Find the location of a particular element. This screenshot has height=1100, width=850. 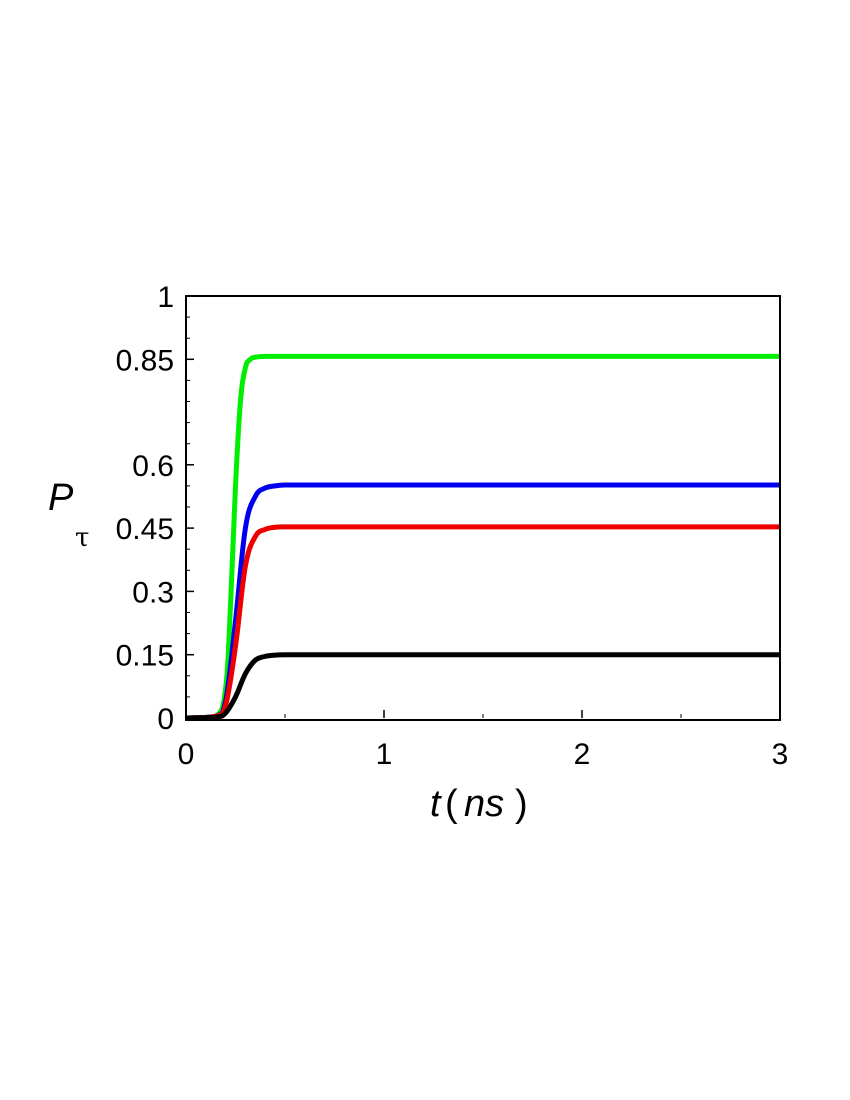

y-axis-label-subscript: τ is located at coordinates (82, 538).